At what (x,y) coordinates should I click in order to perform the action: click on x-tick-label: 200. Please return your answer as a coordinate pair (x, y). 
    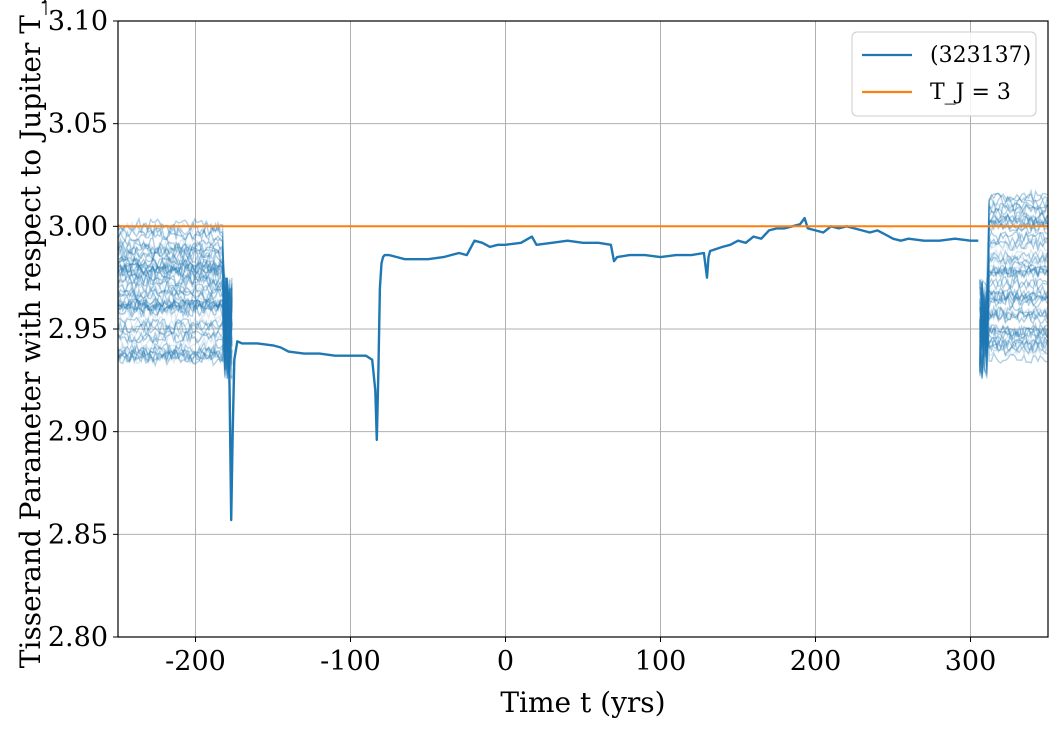
    Looking at the image, I should click on (816, 661).